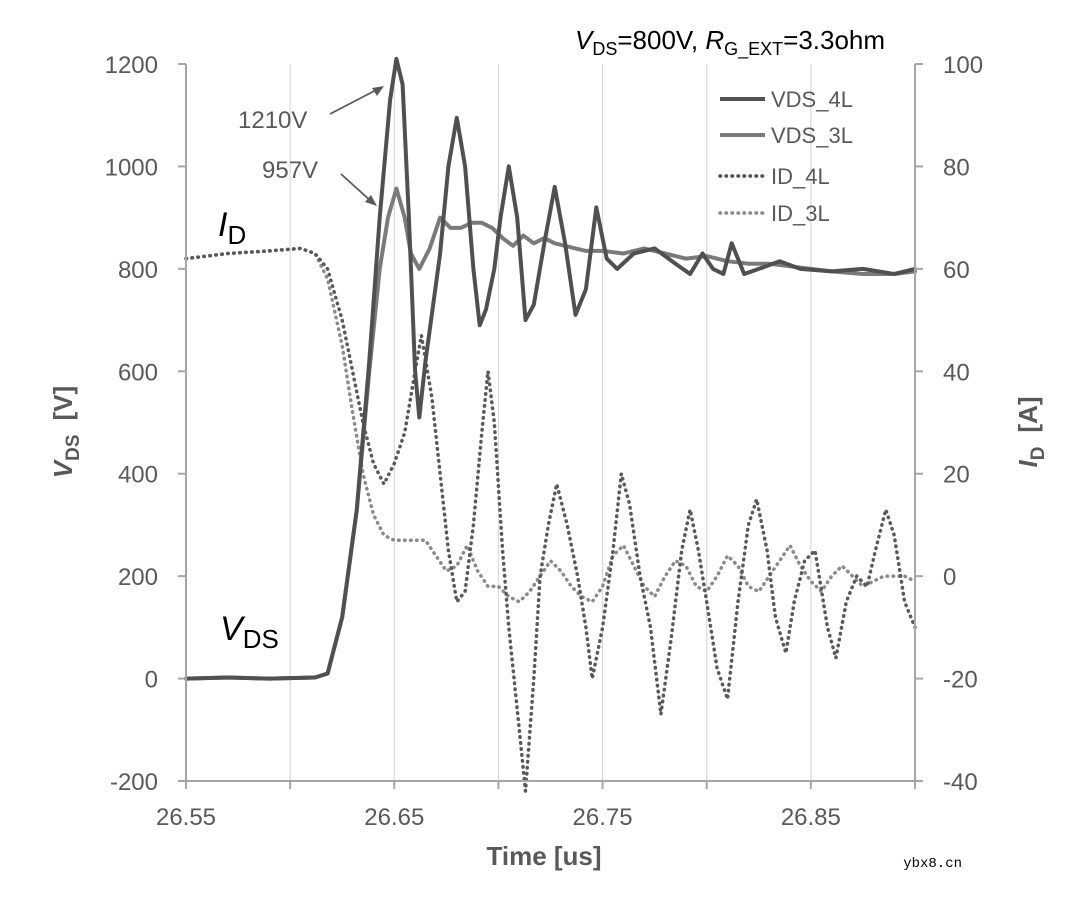 The width and height of the screenshot is (1077, 897). I want to click on legend-label-vds-3l: VDS_3L, so click(812, 135).